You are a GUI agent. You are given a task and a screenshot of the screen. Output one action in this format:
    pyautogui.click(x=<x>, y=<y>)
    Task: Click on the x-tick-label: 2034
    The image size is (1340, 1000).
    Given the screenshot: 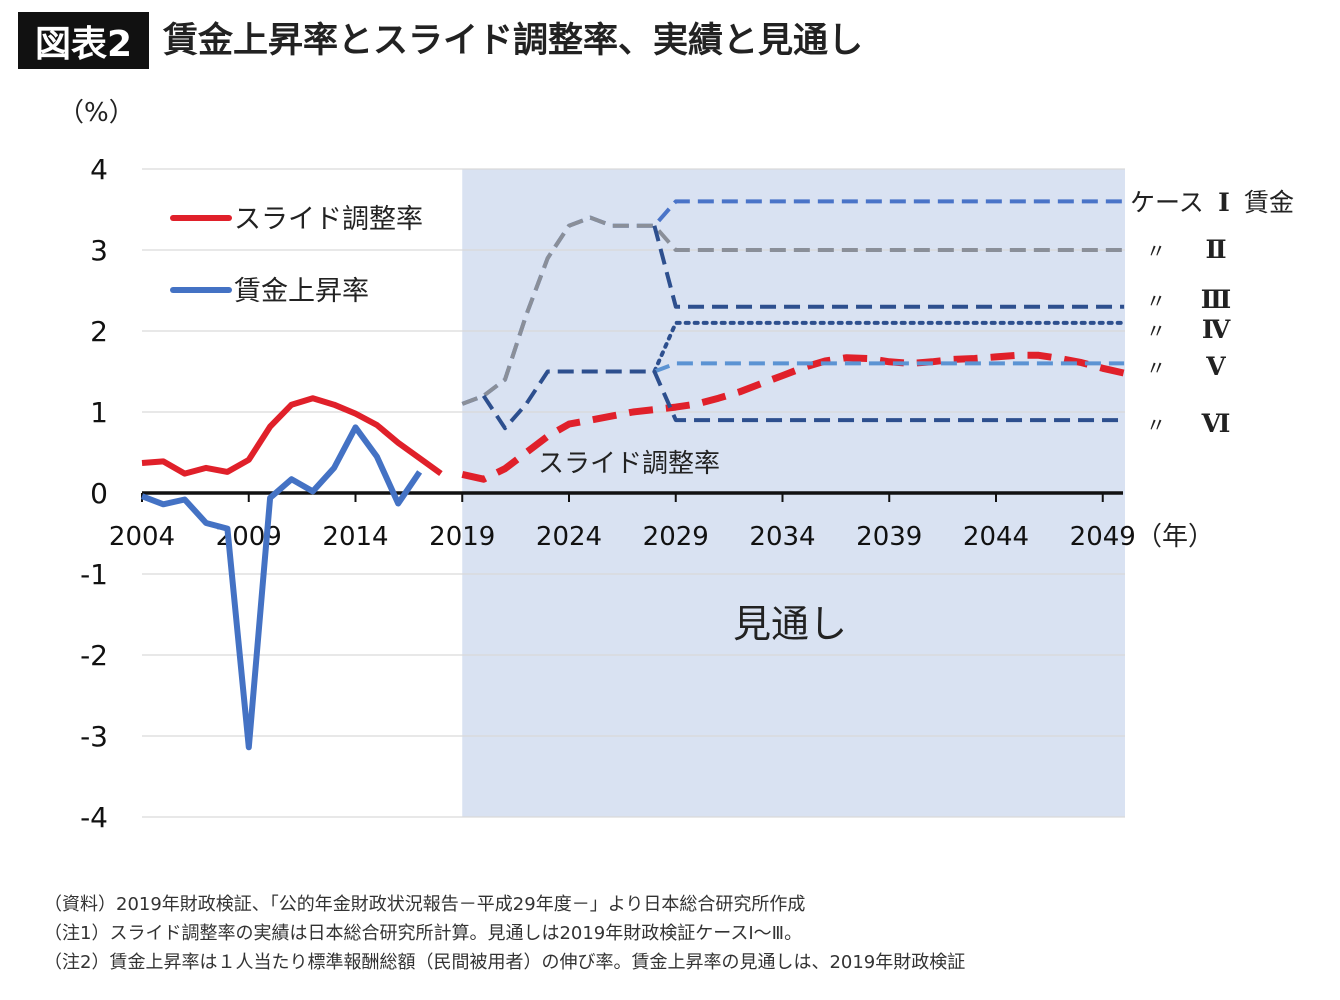 What is the action you would take?
    pyautogui.click(x=782, y=537)
    